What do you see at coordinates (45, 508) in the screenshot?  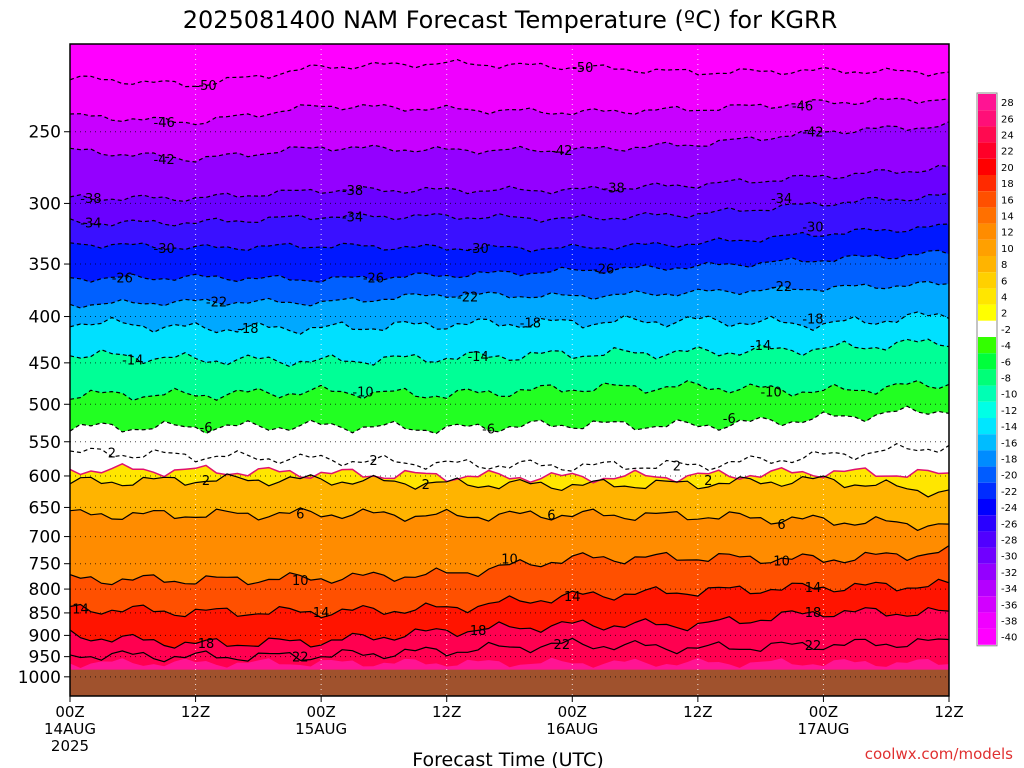 I see `y-tick-label: 650` at bounding box center [45, 508].